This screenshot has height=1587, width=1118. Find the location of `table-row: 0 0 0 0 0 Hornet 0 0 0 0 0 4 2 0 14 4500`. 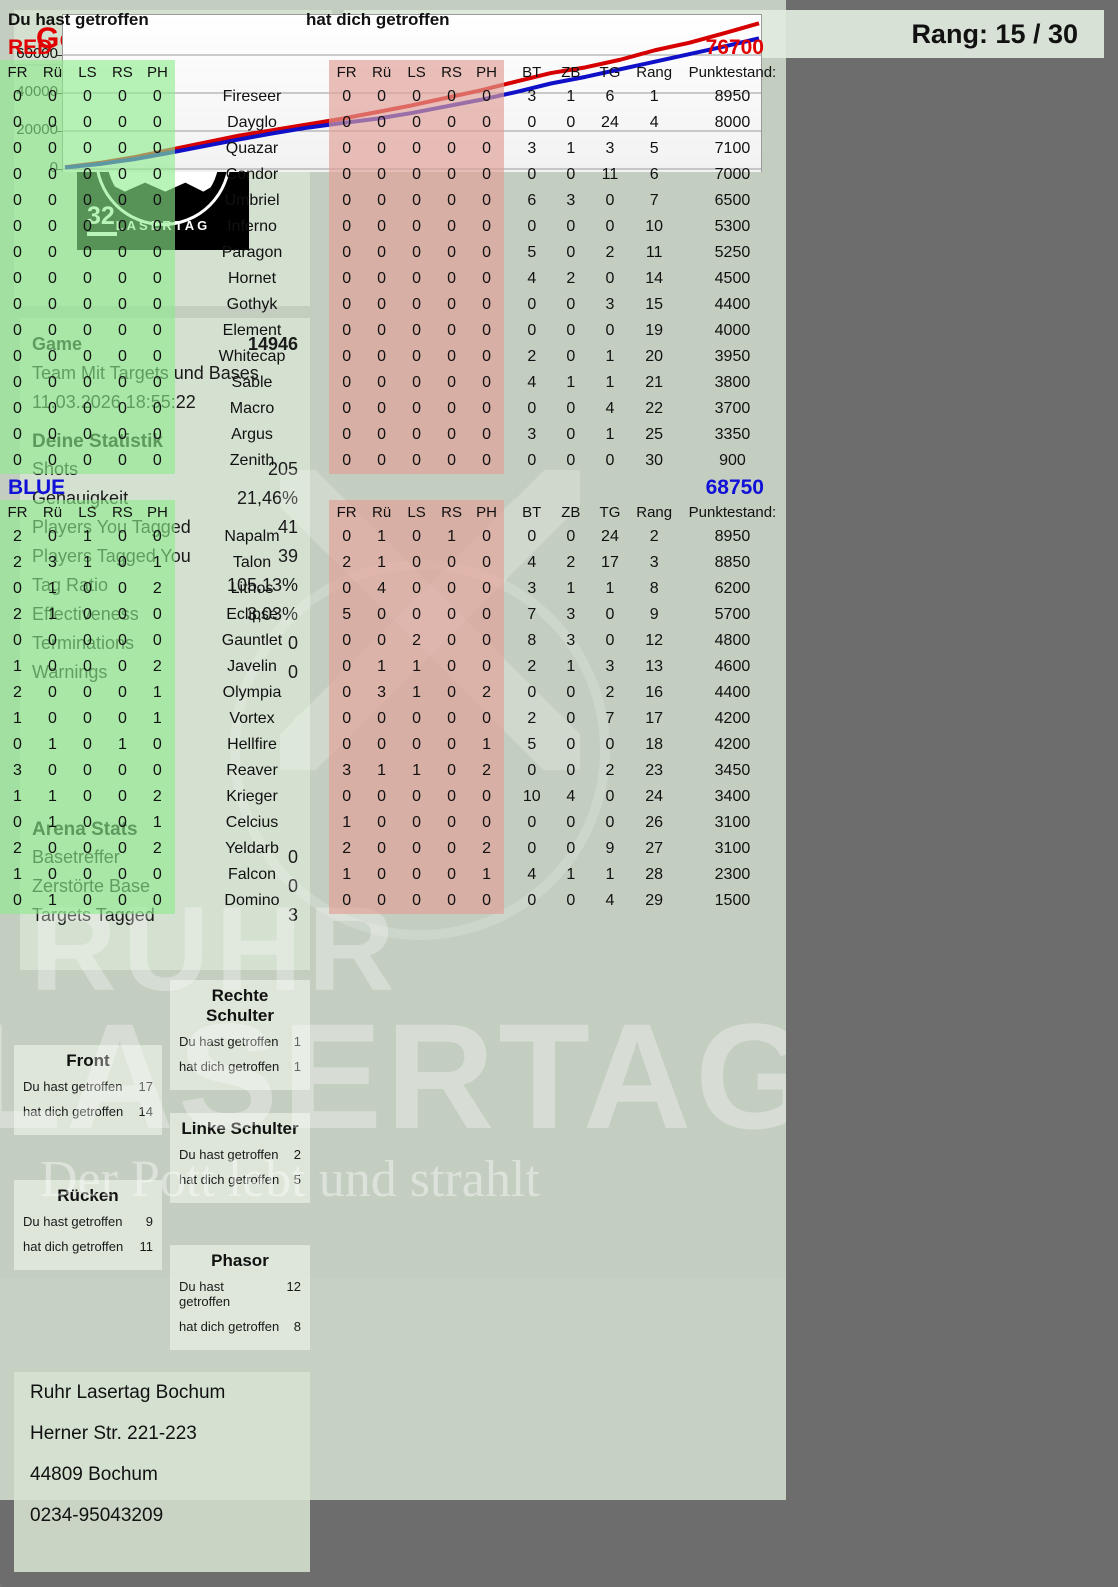

table-row: 0 0 0 0 0 Hornet 0 0 0 0 0 4 2 0 14 4500 is located at coordinates (393, 279).